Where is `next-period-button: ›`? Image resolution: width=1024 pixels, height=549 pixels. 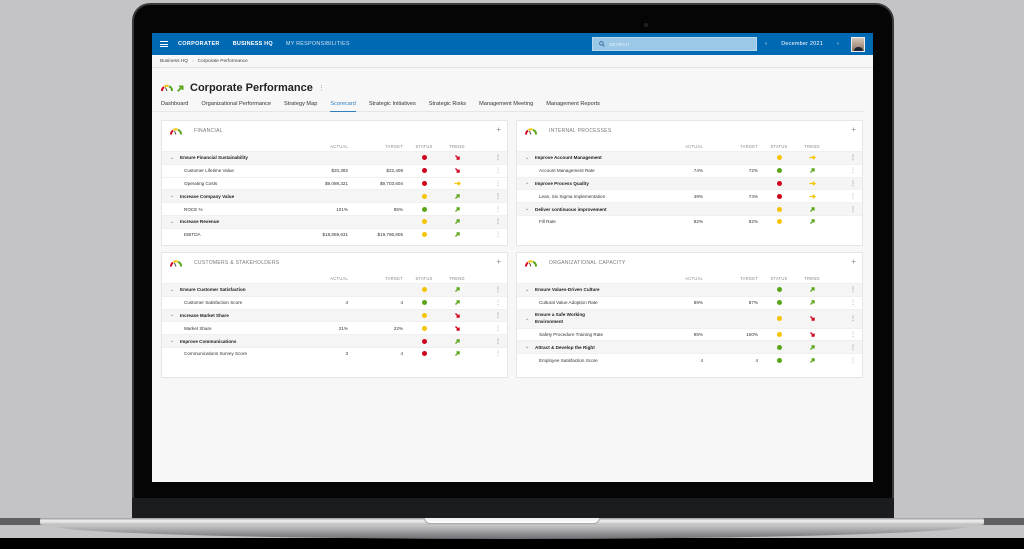 next-period-button: › is located at coordinates (837, 44).